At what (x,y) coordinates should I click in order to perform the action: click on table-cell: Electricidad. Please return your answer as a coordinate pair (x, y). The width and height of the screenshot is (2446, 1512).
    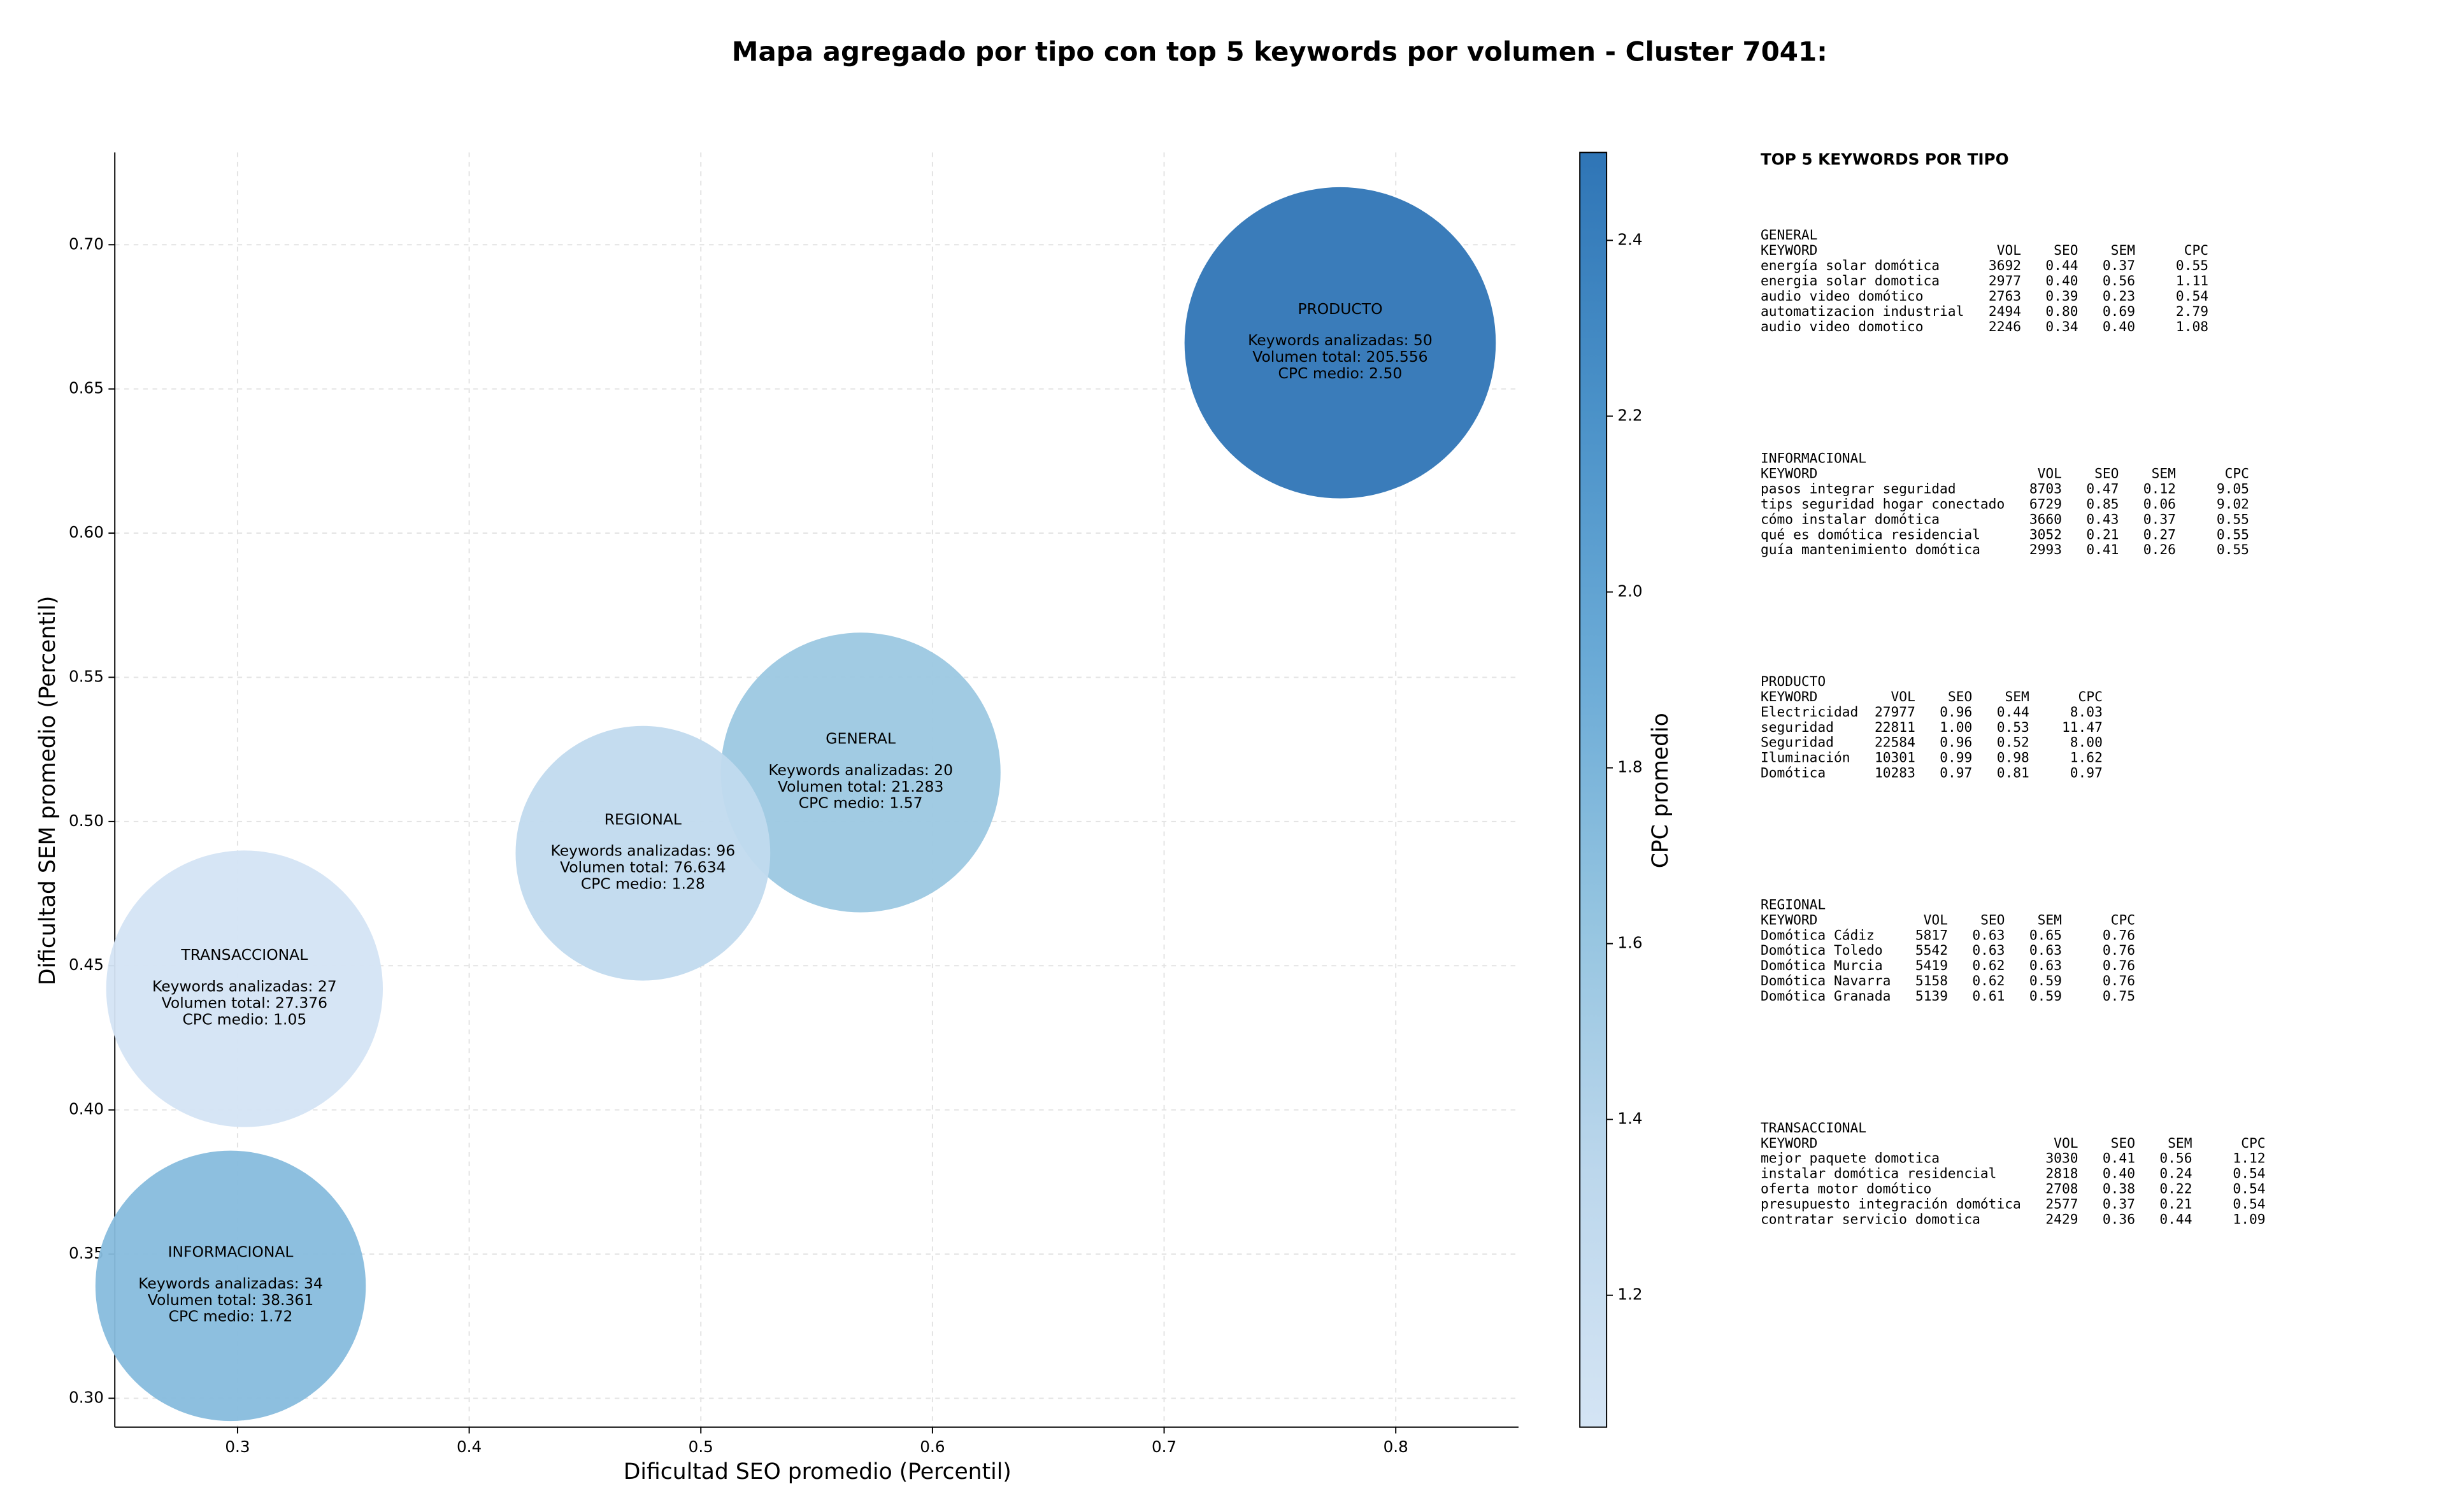
    Looking at the image, I should click on (1809, 712).